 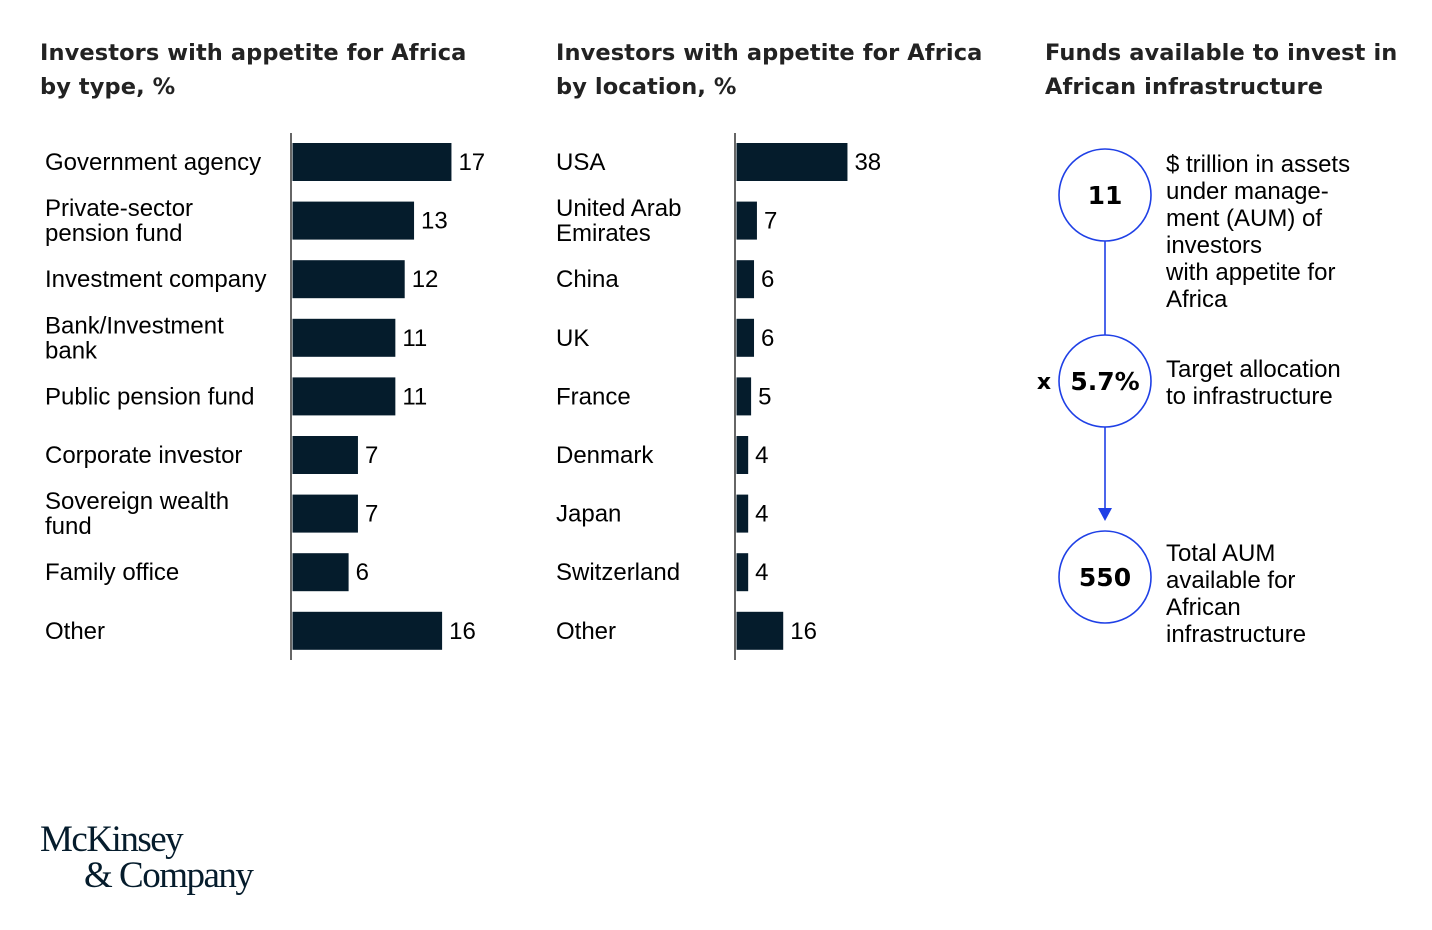 I want to click on total-circle, so click(x=1105, y=577).